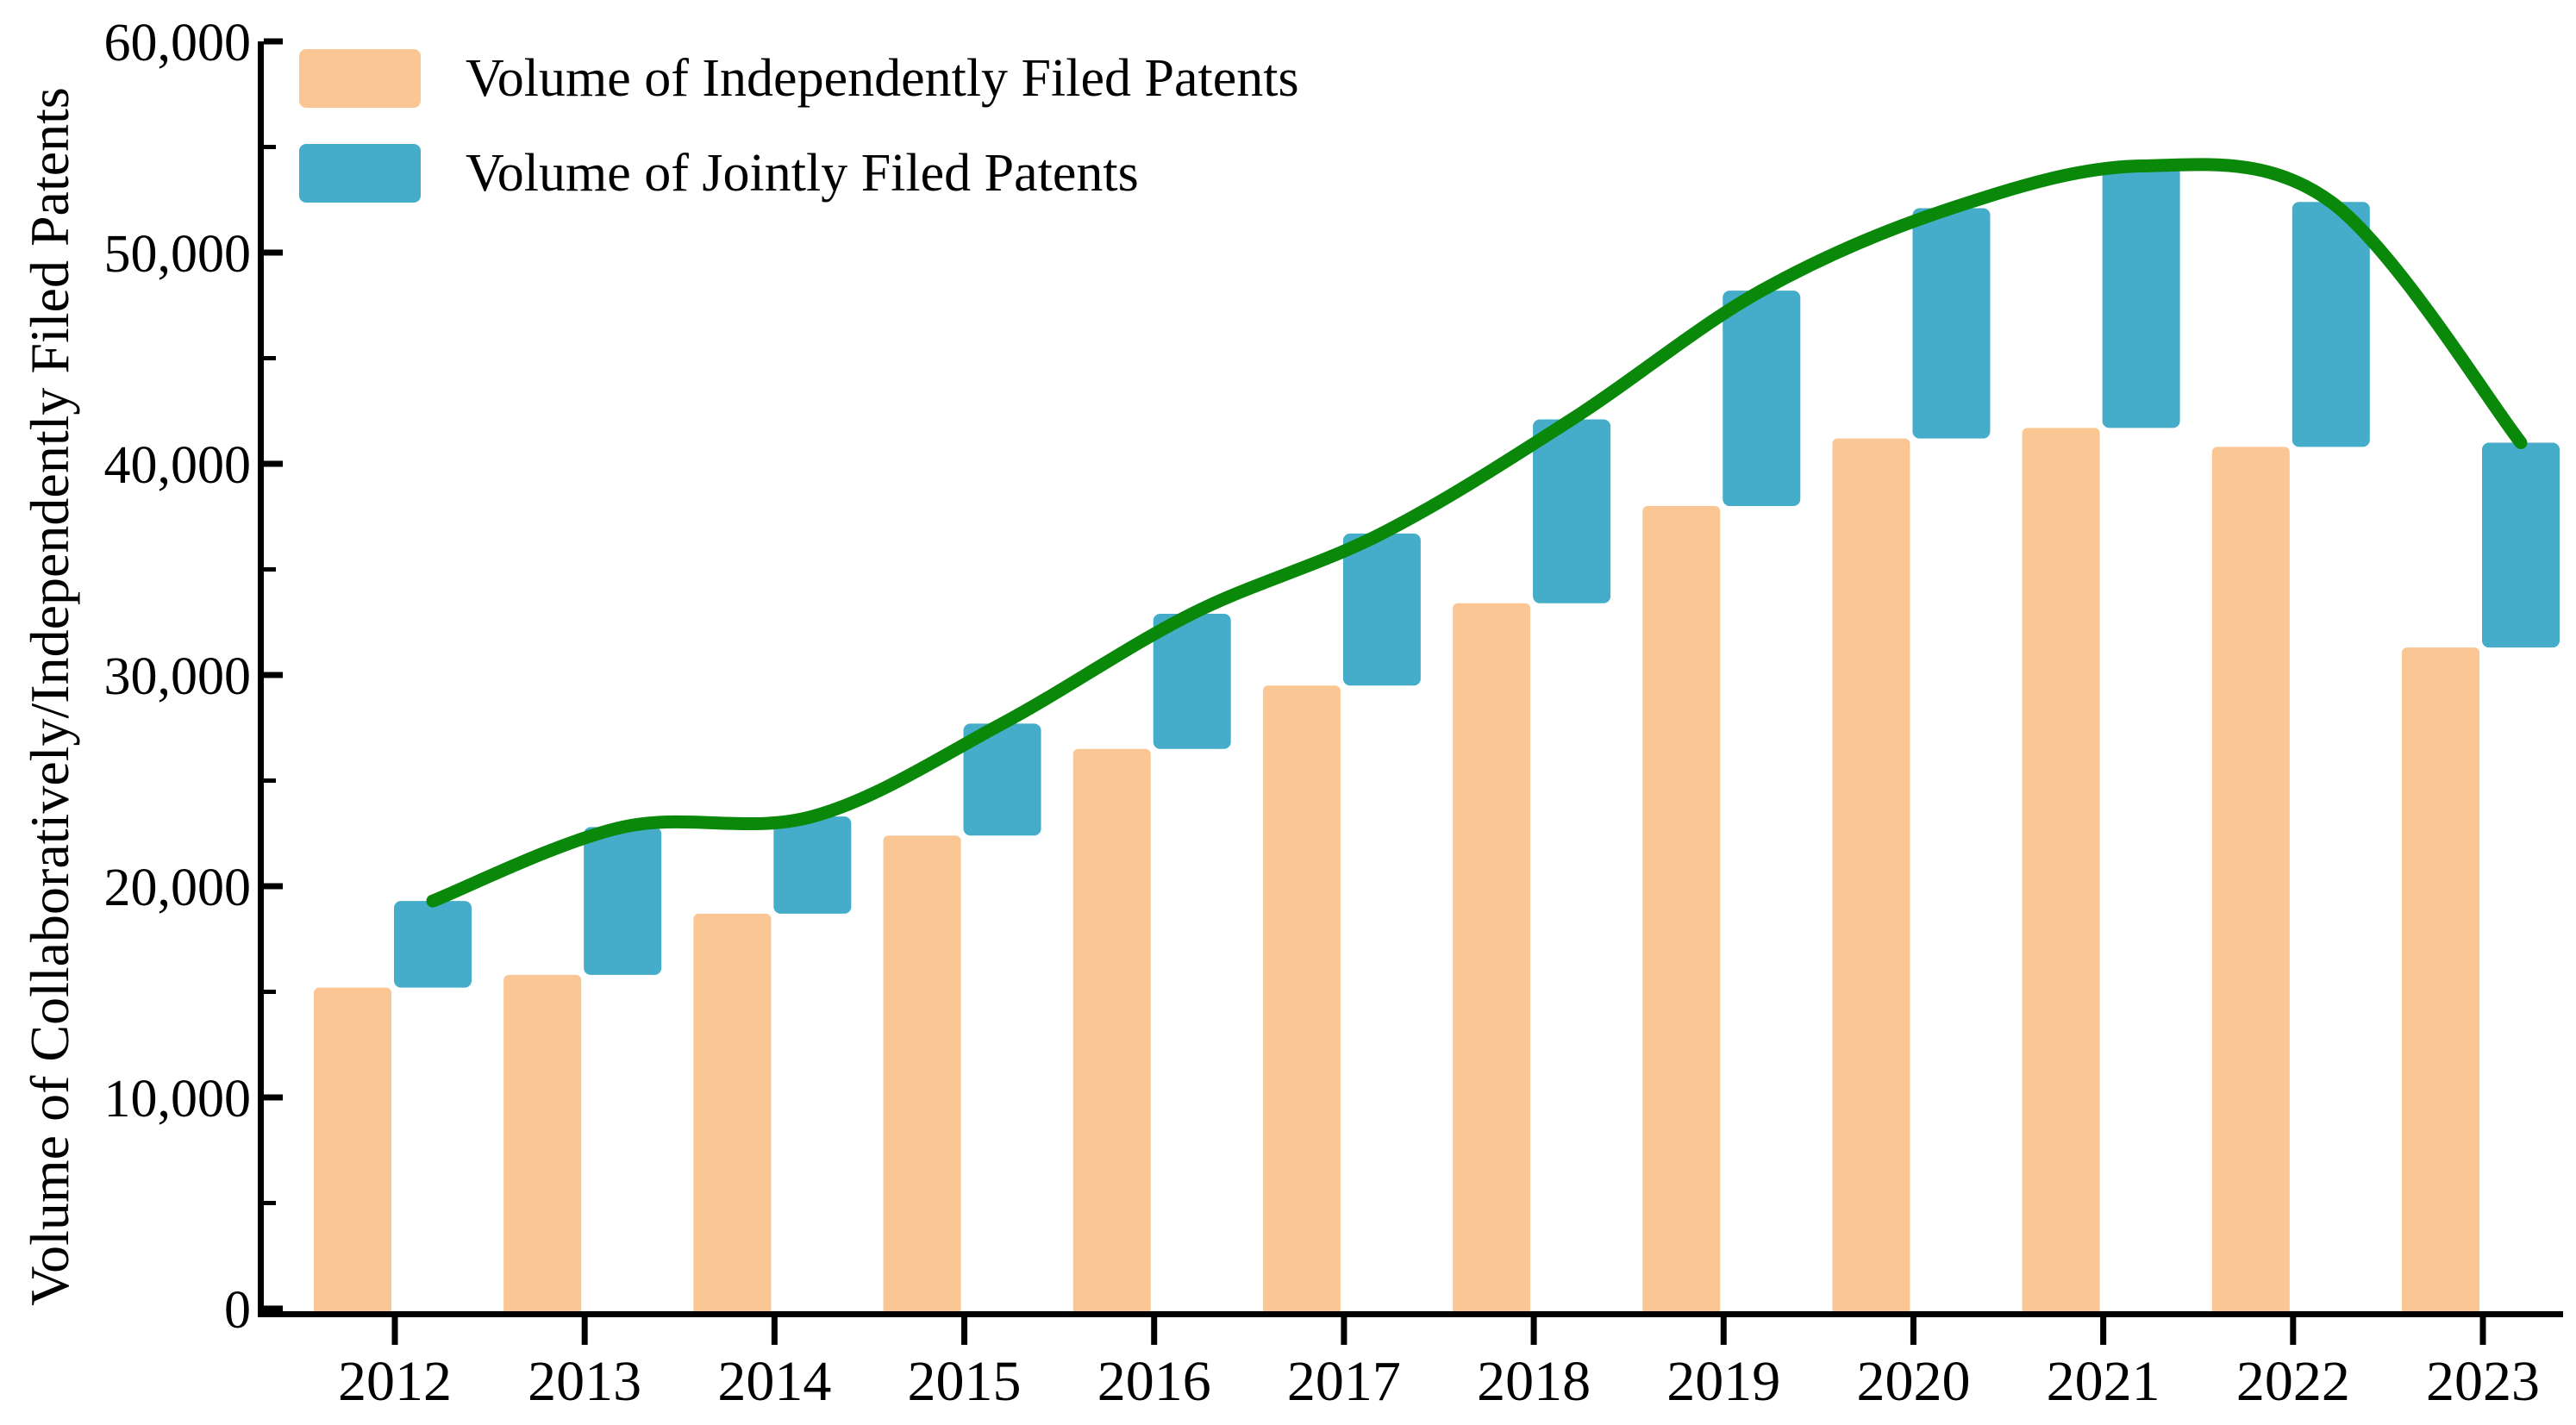 The image size is (2576, 1425). Describe the element at coordinates (732, 1114) in the screenshot. I see `bar-independent-2014` at that location.